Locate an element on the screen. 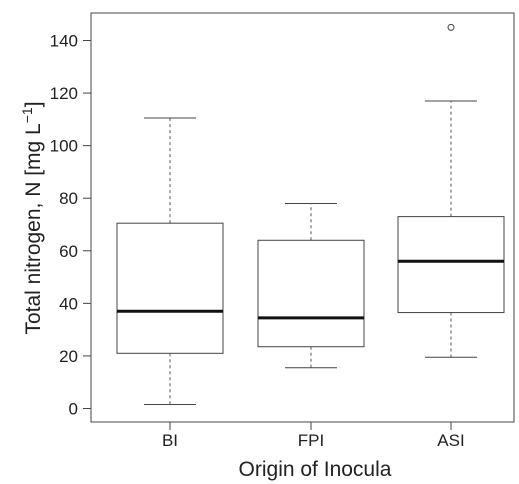 The width and height of the screenshot is (519, 484). x-axis: BI FPI ASI is located at coordinates (313, 436).